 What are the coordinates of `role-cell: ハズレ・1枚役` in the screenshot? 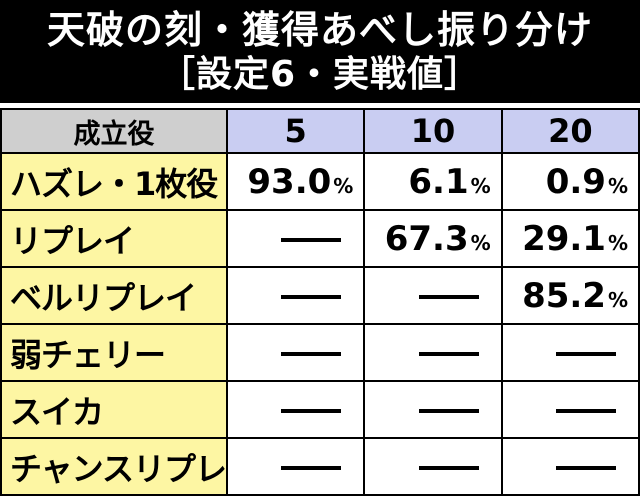 It's located at (114, 181).